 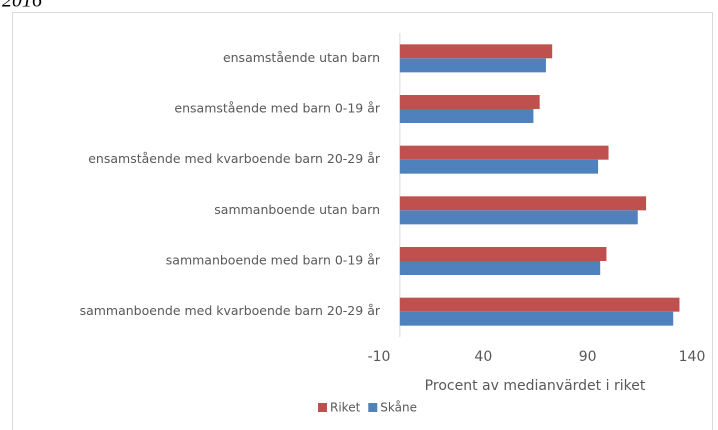 What do you see at coordinates (398, 408) in the screenshot?
I see `legend-label: Skåne` at bounding box center [398, 408].